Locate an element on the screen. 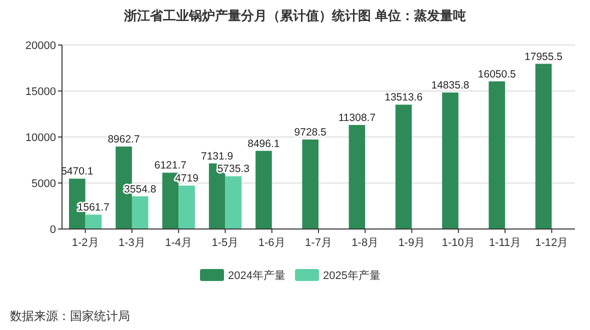  x-tick-label: 1-3月 is located at coordinates (132, 243).